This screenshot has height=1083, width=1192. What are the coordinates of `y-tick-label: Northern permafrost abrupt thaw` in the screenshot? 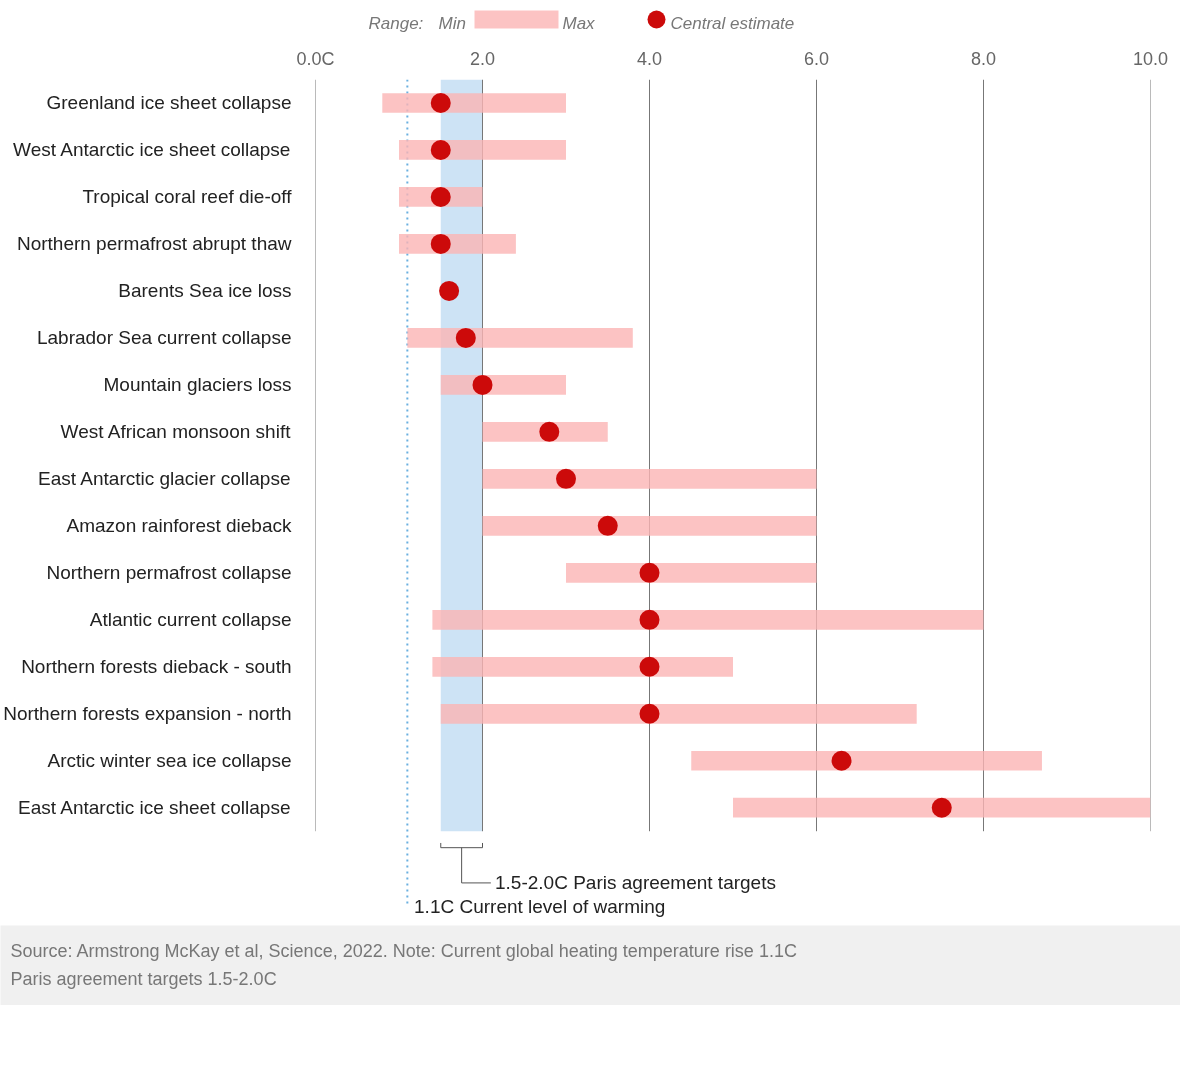 It's located at (154, 244).